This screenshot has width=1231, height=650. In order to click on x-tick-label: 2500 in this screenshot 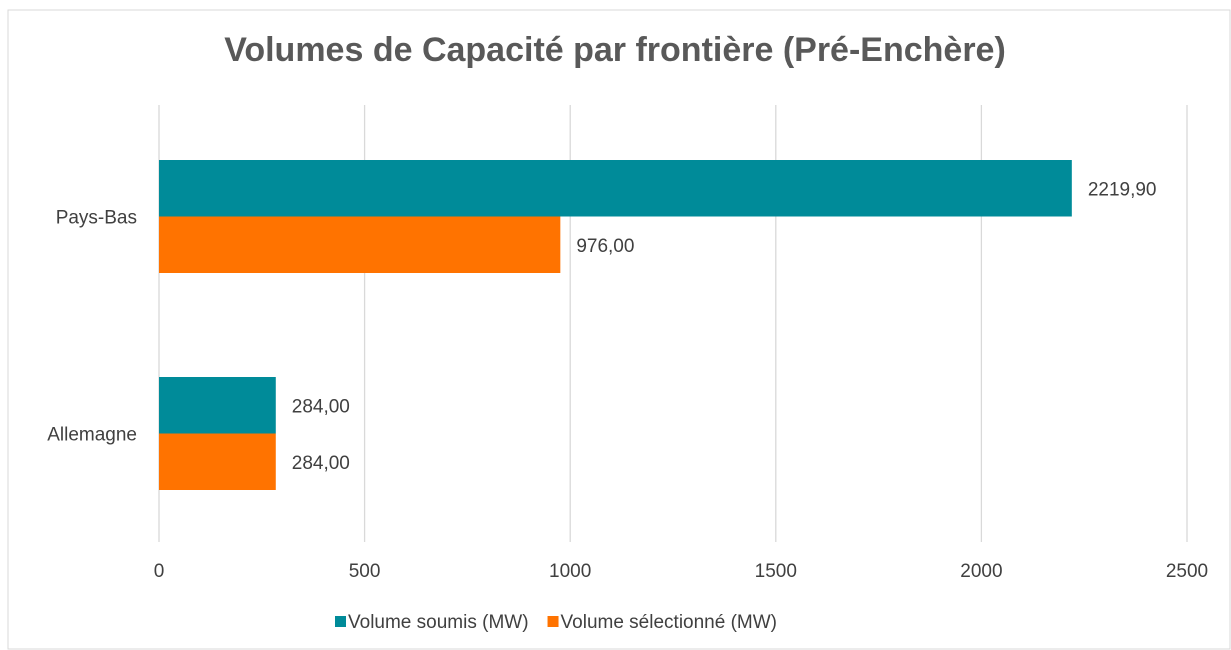, I will do `click(1187, 571)`.